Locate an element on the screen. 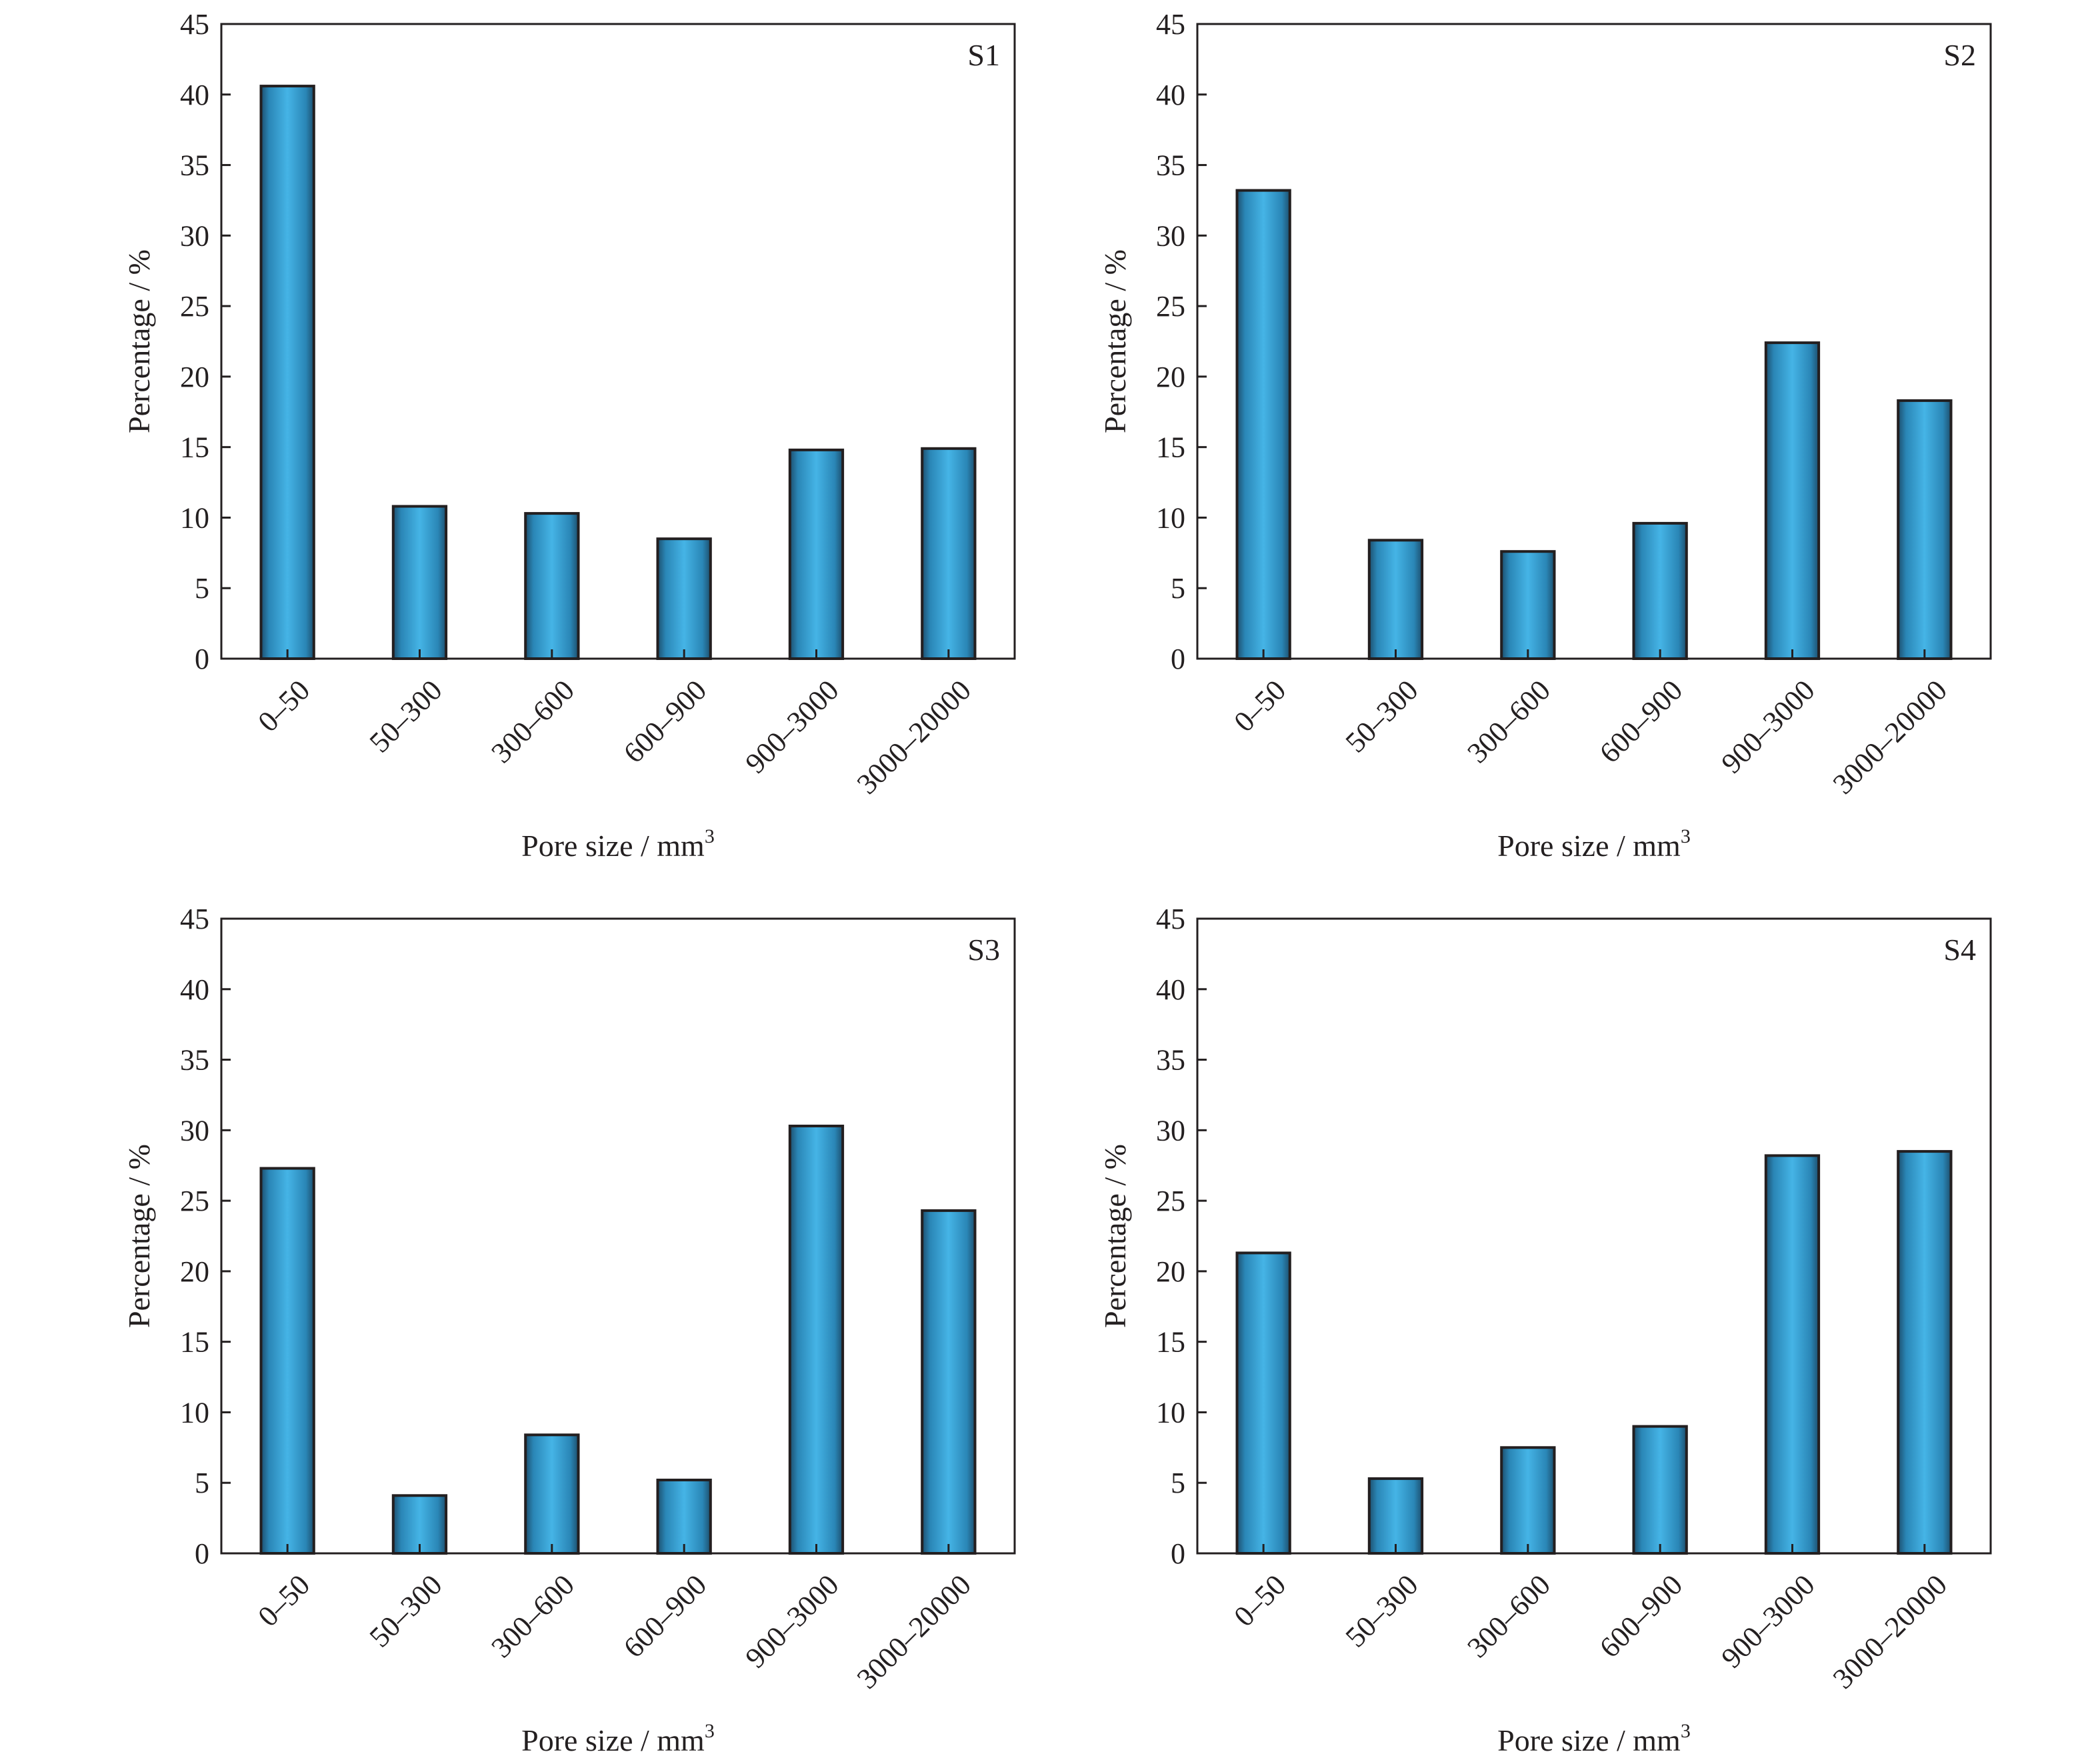 Image resolution: width=2100 pixels, height=1762 pixels. panel-label: S1 is located at coordinates (983, 55).